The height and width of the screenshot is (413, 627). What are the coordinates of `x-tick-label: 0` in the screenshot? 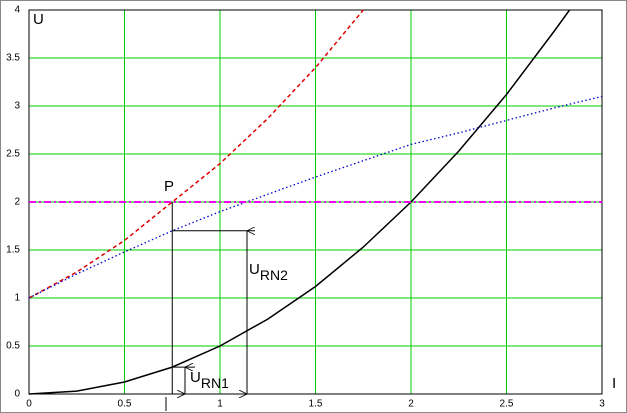 It's located at (29, 404).